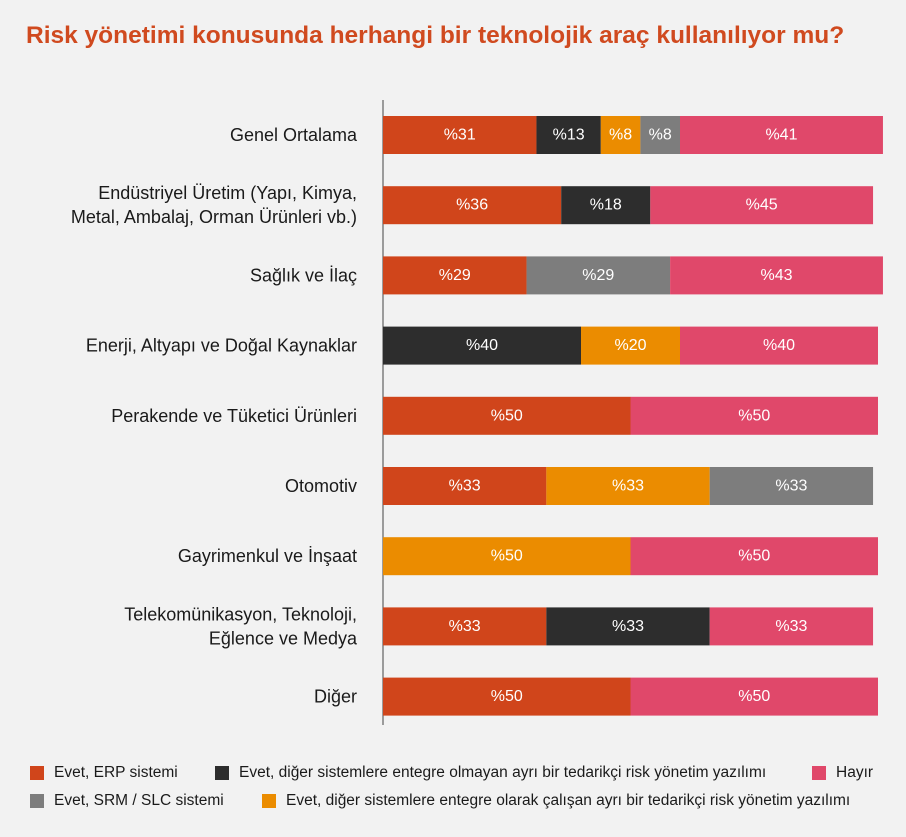 This screenshot has width=906, height=837. What do you see at coordinates (234, 416) in the screenshot?
I see `category-label: Perakende ve Tüketici Ürünleri` at bounding box center [234, 416].